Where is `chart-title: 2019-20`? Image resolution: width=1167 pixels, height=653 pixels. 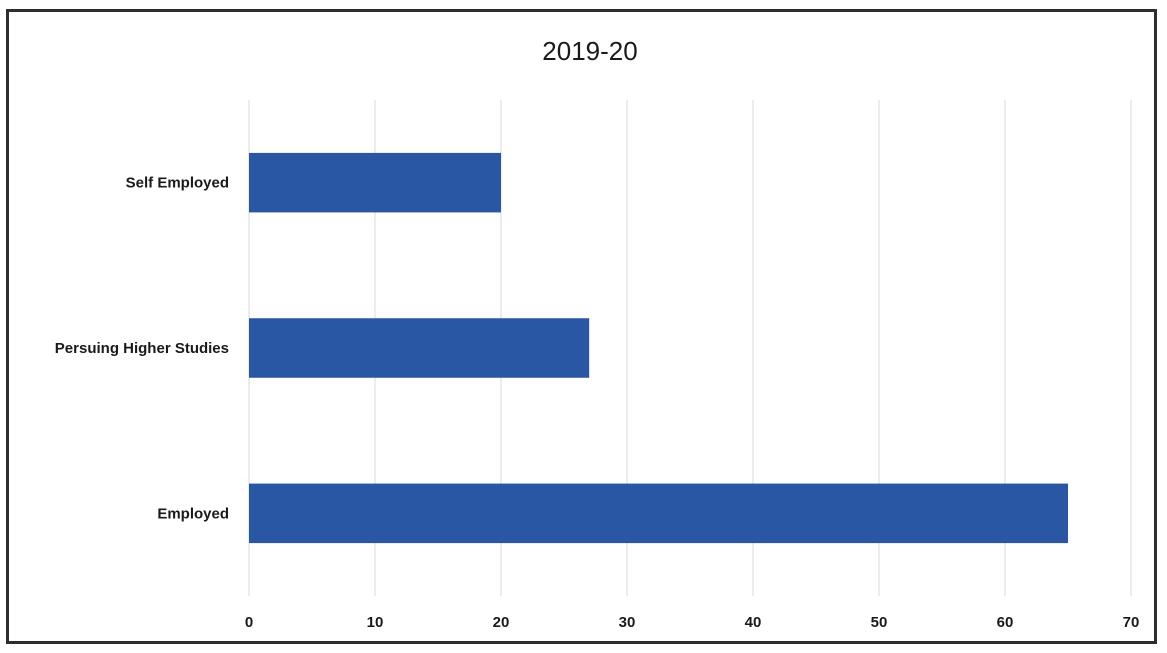 chart-title: 2019-20 is located at coordinates (589, 51).